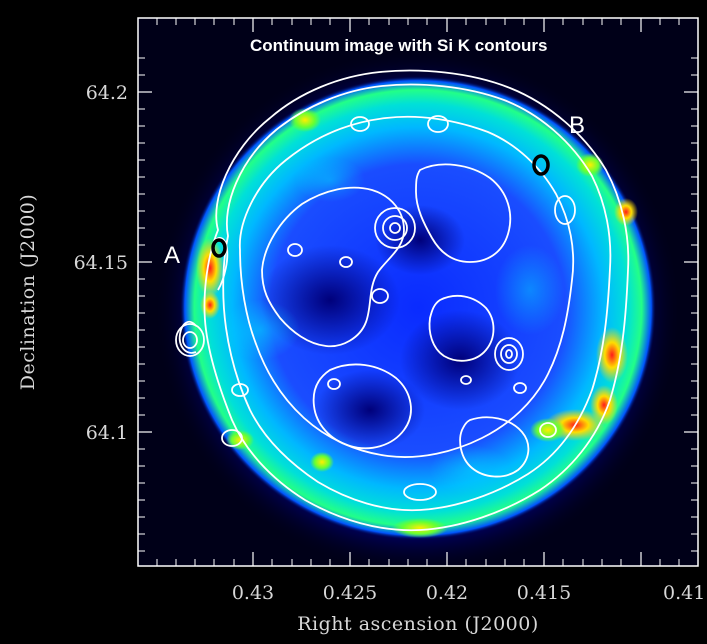  Describe the element at coordinates (544, 593) in the screenshot. I see `x-tick-label: 0.415` at that location.